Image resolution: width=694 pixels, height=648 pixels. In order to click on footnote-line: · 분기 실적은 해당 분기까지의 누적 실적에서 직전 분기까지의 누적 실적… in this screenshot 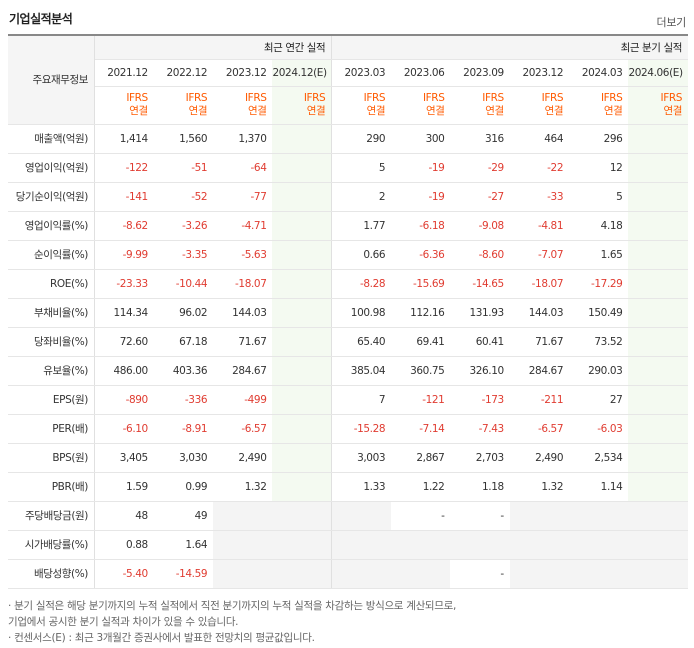, I will do `click(232, 606)`.